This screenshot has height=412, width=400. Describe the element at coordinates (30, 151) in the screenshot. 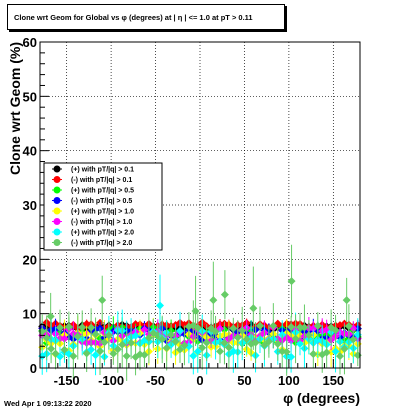

I see `y-tick-label: 40` at that location.